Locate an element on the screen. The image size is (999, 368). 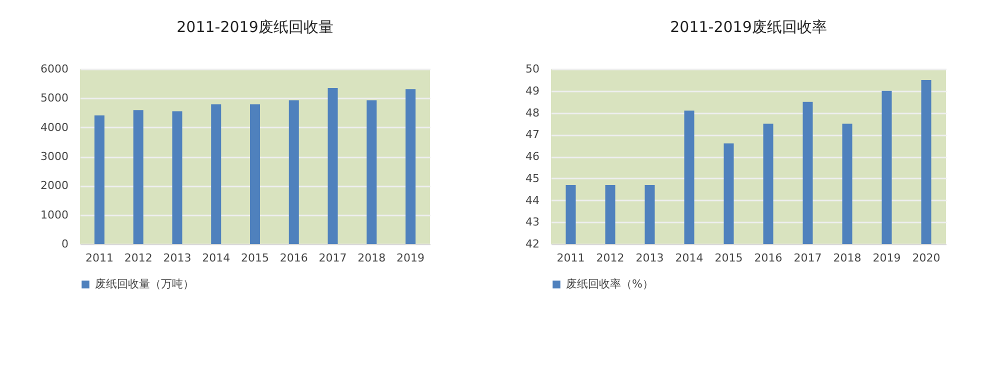
y-tick-label: 2000 is located at coordinates (54, 185).